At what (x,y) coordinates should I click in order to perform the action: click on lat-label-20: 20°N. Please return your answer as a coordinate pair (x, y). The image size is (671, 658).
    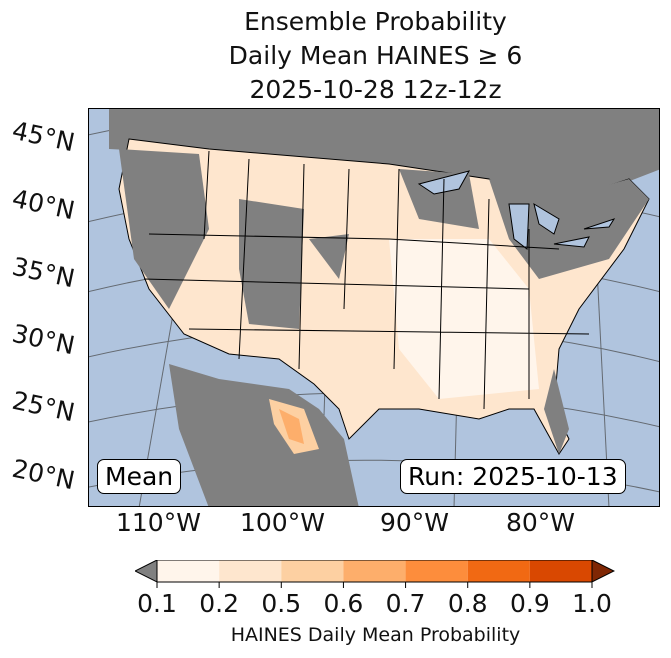
    Looking at the image, I should click on (43, 474).